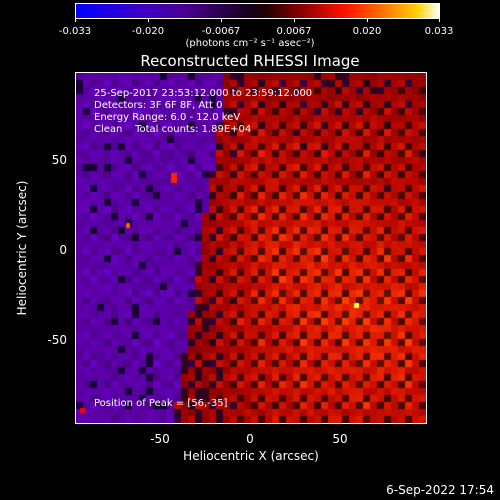  What do you see at coordinates (250, 439) in the screenshot?
I see `x-tick-label: 0` at bounding box center [250, 439].